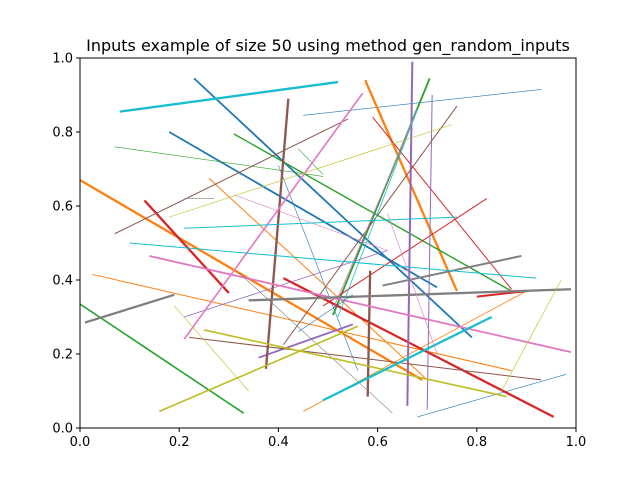 This screenshot has height=480, width=640. Describe the element at coordinates (62, 281) in the screenshot. I see `y-tick-label-2: 0.4` at that location.